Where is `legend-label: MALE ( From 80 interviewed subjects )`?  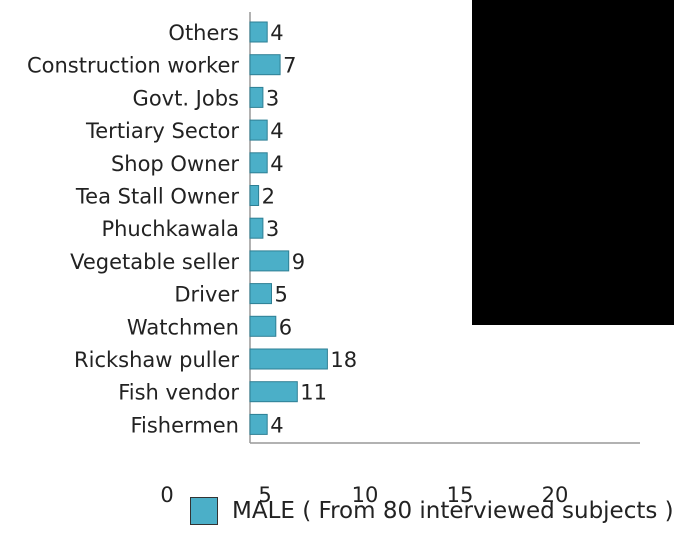 legend-label: MALE ( From 80 interviewed subjects ) is located at coordinates (453, 511).